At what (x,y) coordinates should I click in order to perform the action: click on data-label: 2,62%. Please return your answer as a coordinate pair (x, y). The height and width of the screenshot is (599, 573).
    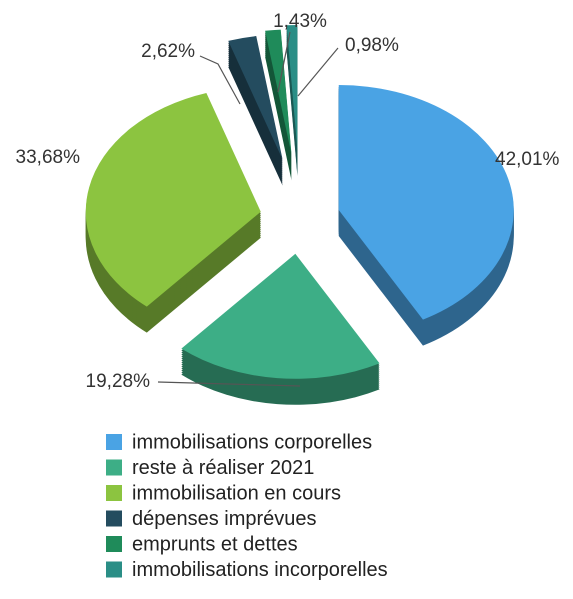
    Looking at the image, I should click on (168, 51).